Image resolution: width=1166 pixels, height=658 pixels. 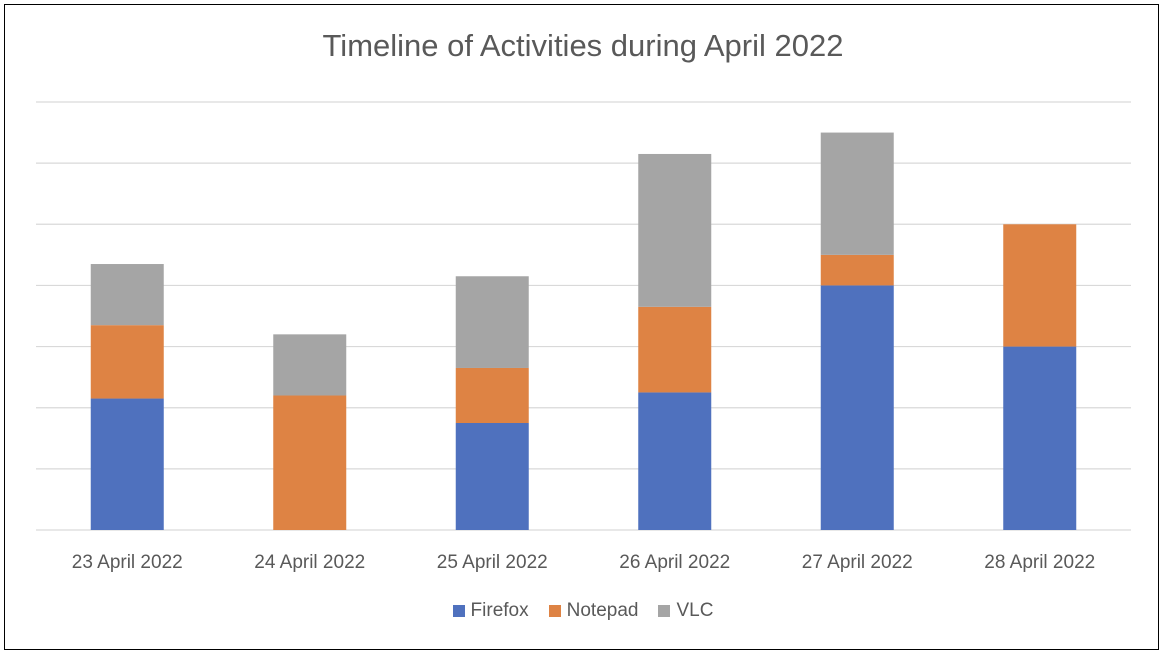 I want to click on chart-title: Timeline of Activities during April 2022, so click(x=583, y=45).